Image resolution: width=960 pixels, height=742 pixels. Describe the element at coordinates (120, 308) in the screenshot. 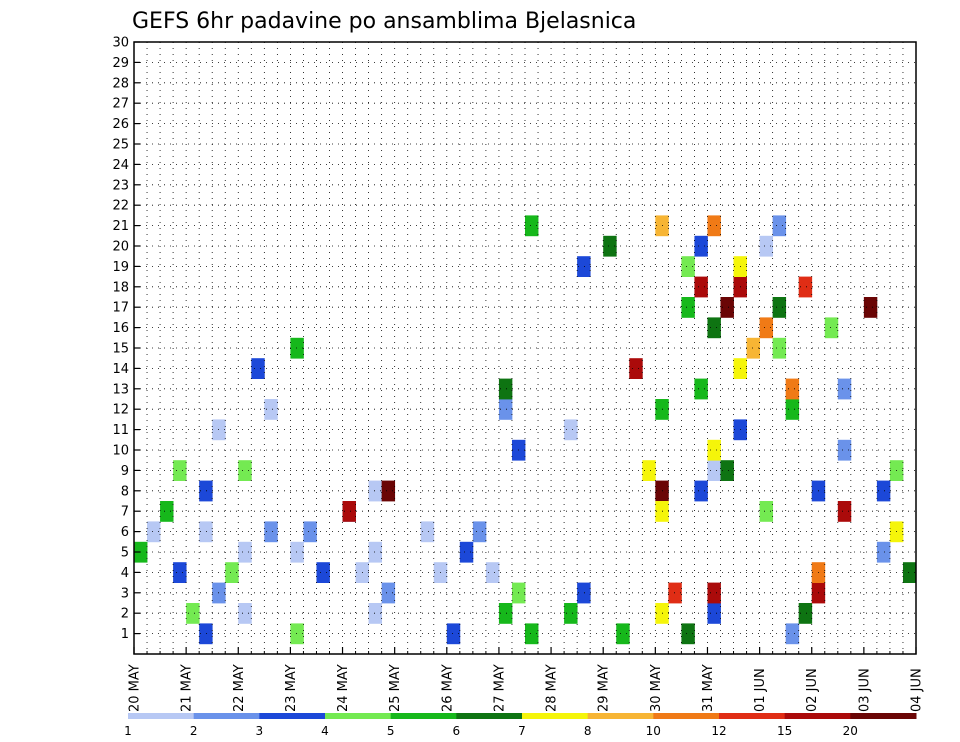

I see `y-tick-label: 17` at that location.